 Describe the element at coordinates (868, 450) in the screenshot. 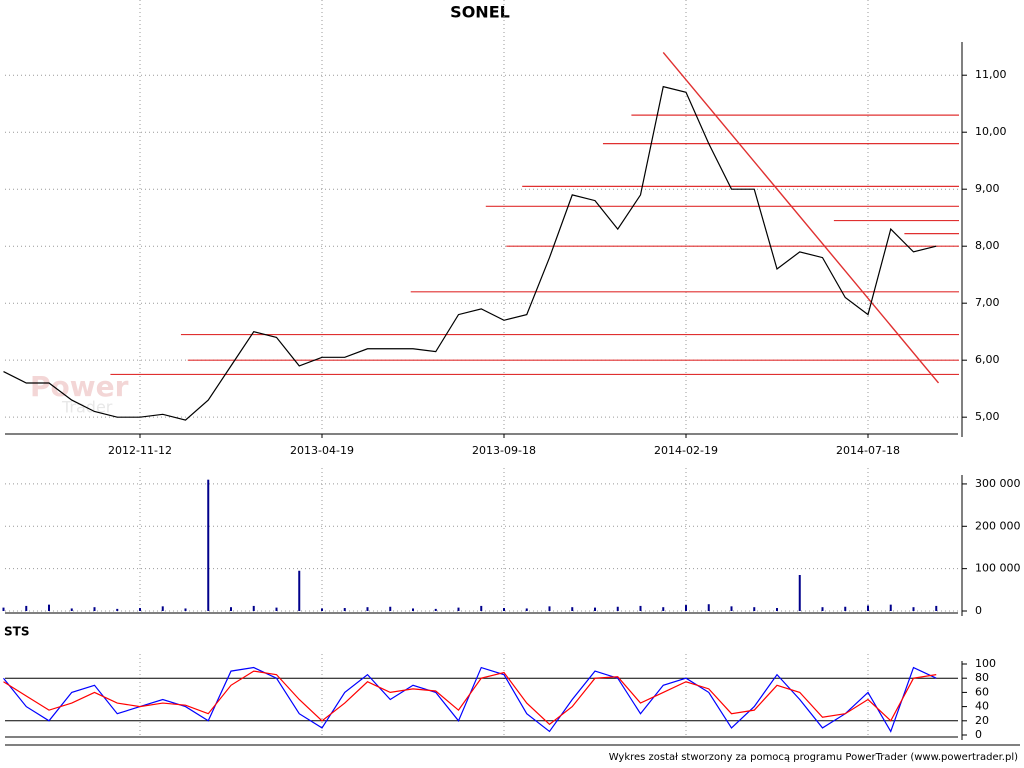

I see `x-tick-label: 2014-07-18` at that location.